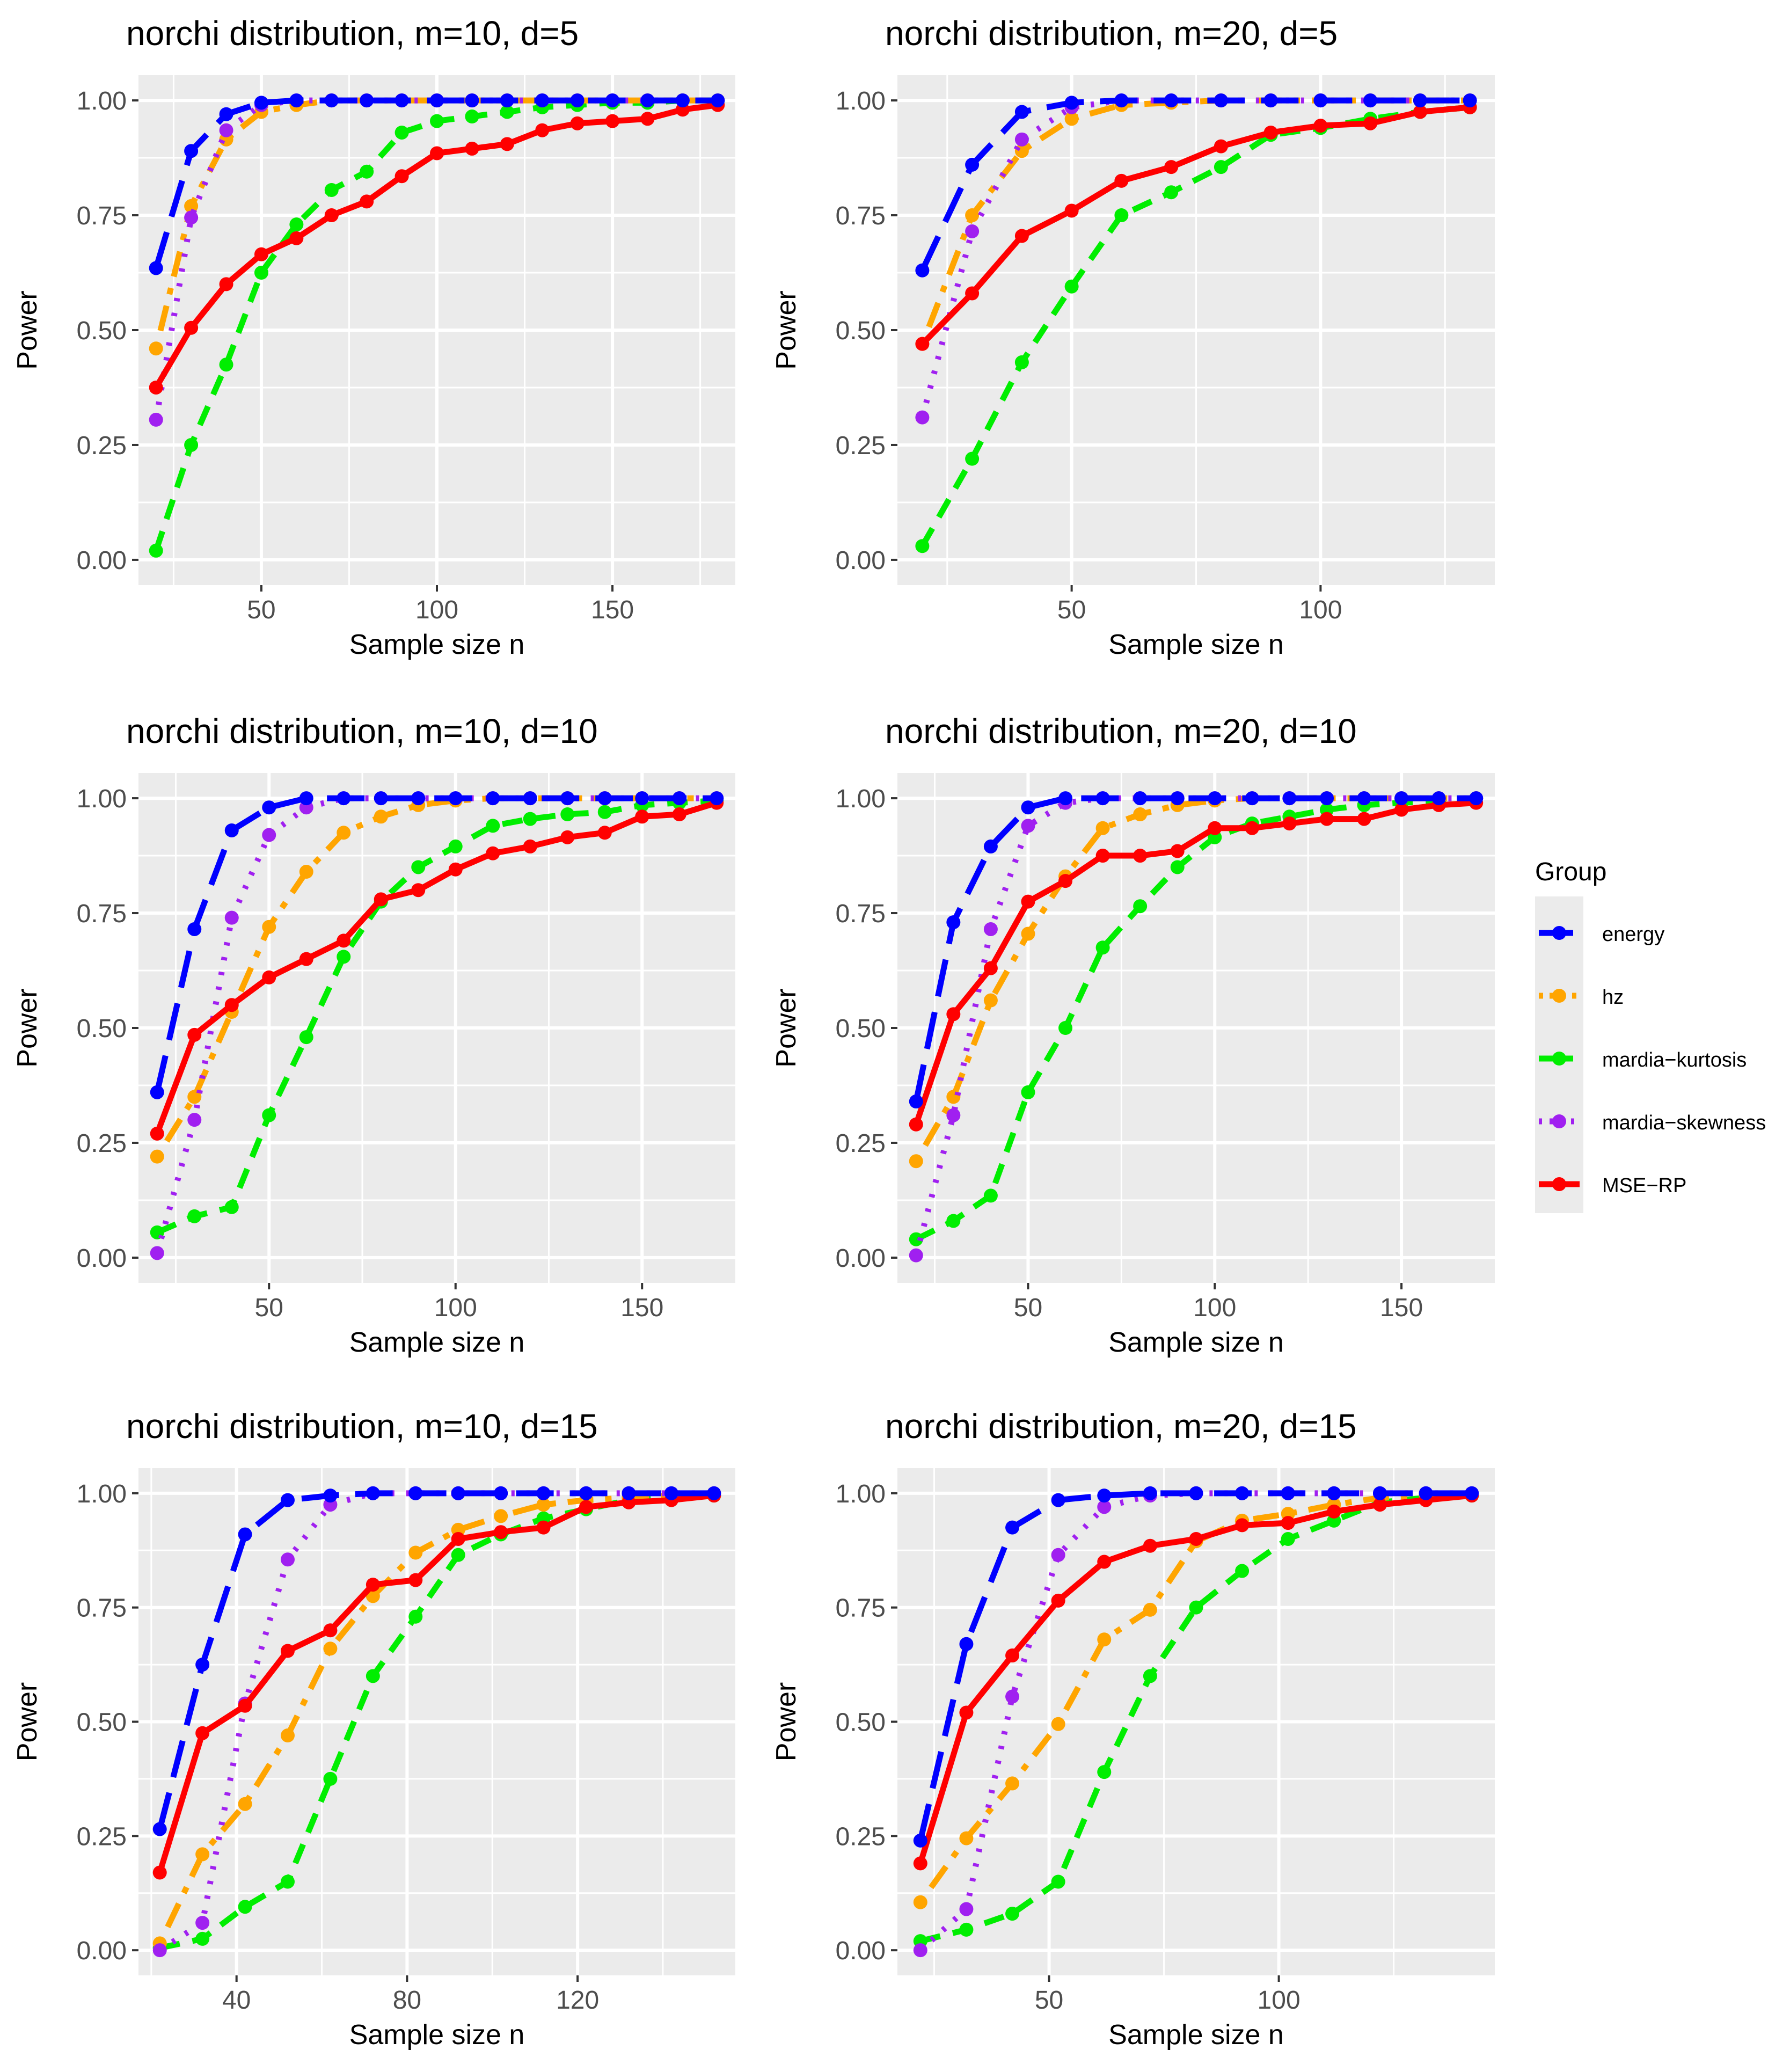 The width and height of the screenshot is (1790, 2072). What do you see at coordinates (1121, 731) in the screenshot?
I see `chart-title: norchi distribution, m=20, d=10` at bounding box center [1121, 731].